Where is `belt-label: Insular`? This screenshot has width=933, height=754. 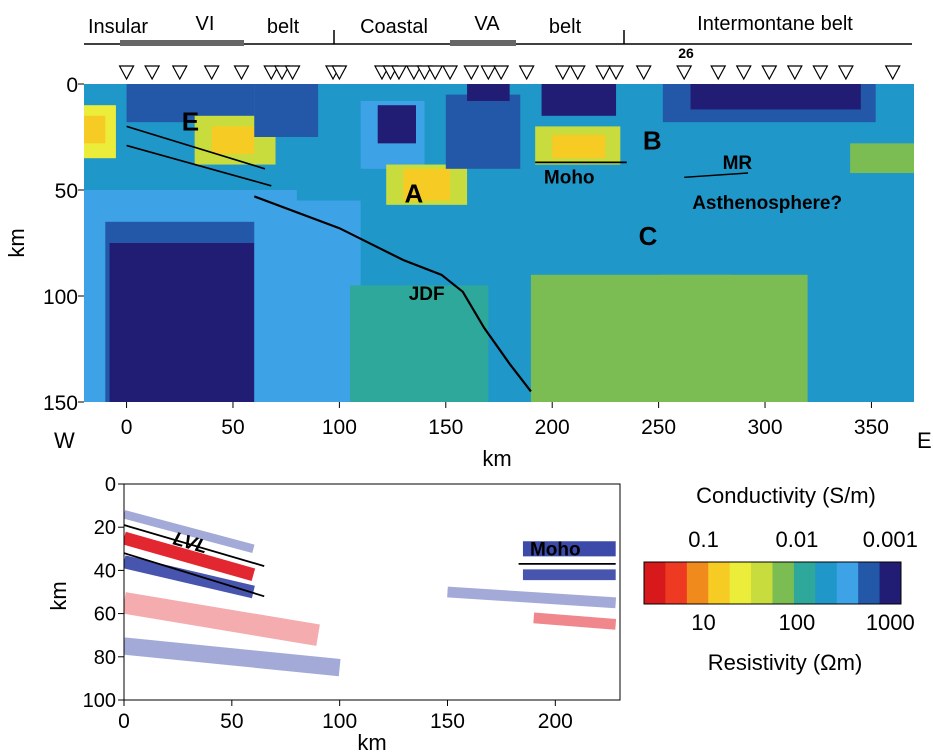 belt-label: Insular is located at coordinates (118, 27).